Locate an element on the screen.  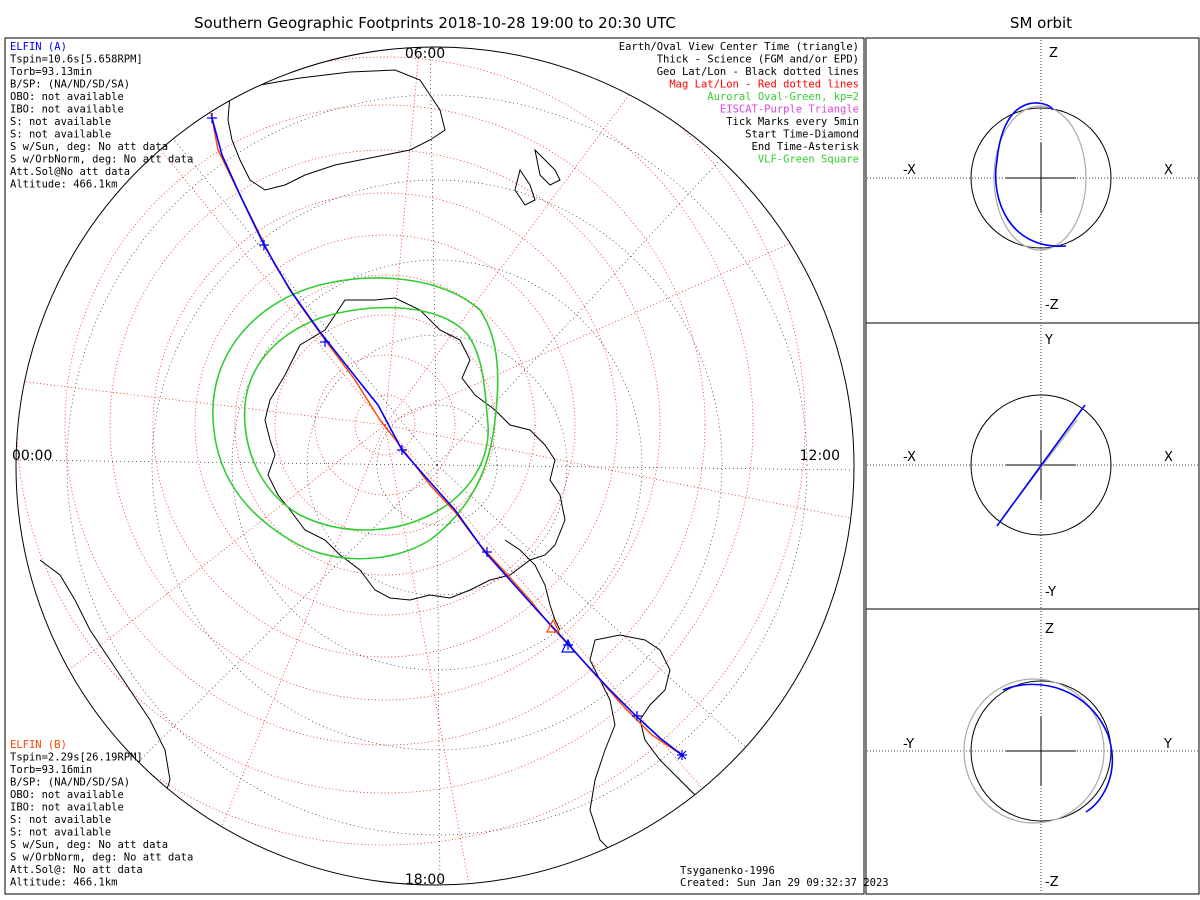
auroral-oval-inner is located at coordinates (366, 418).